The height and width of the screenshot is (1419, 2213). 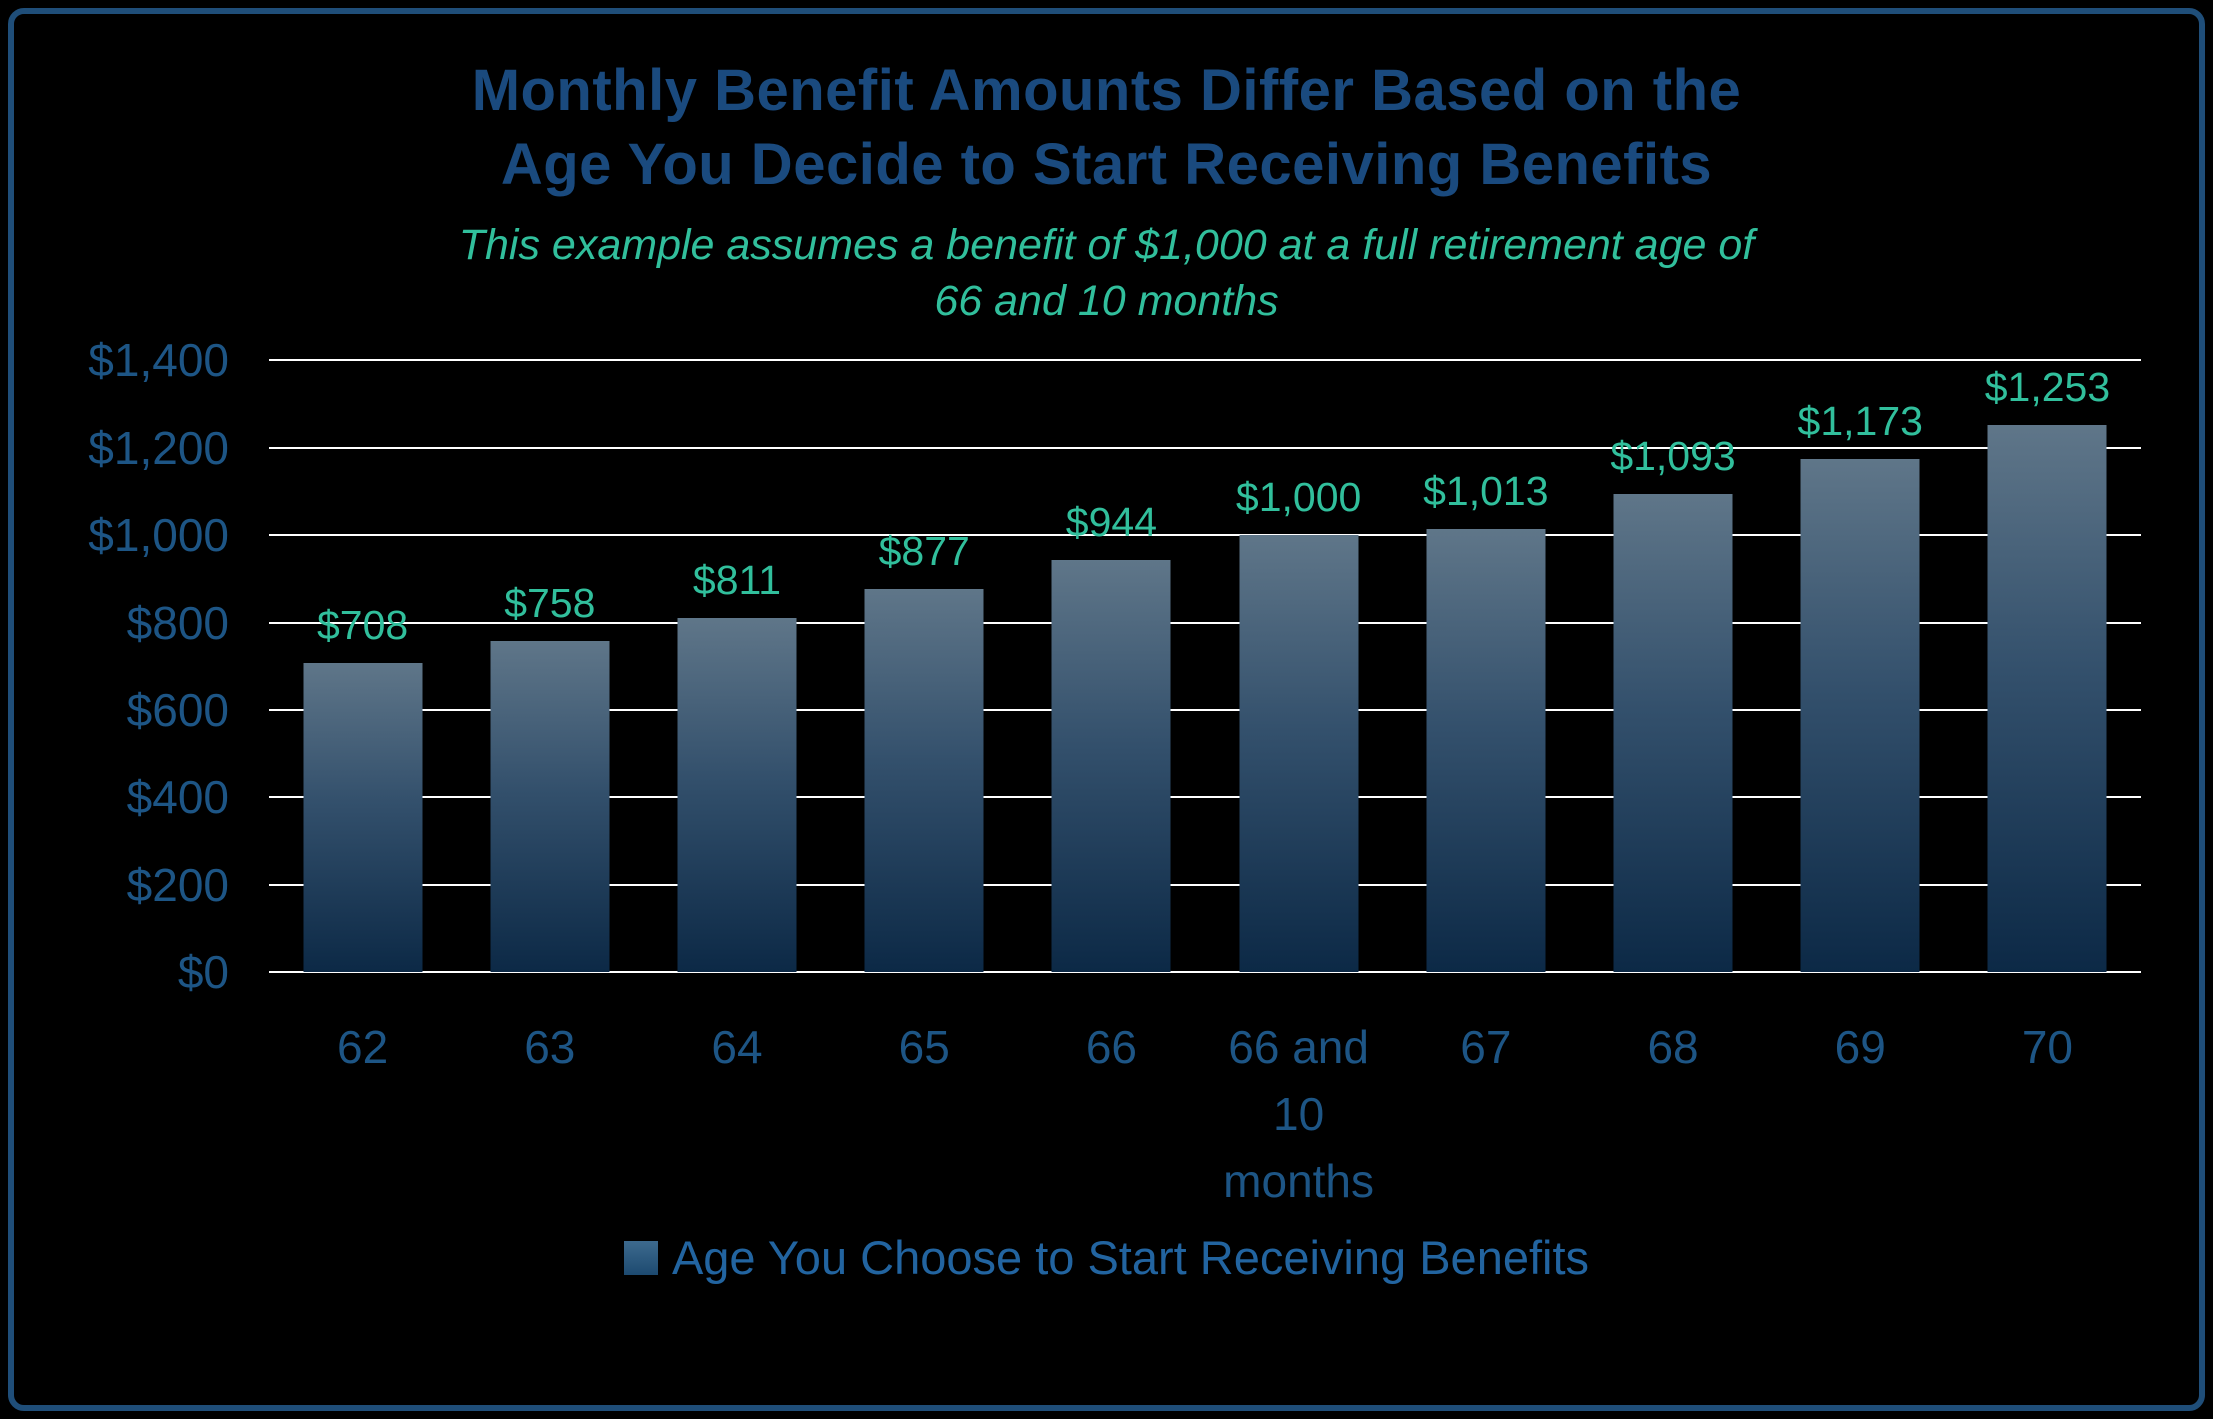 What do you see at coordinates (362, 624) in the screenshot?
I see `bar-value-label: $708` at bounding box center [362, 624].